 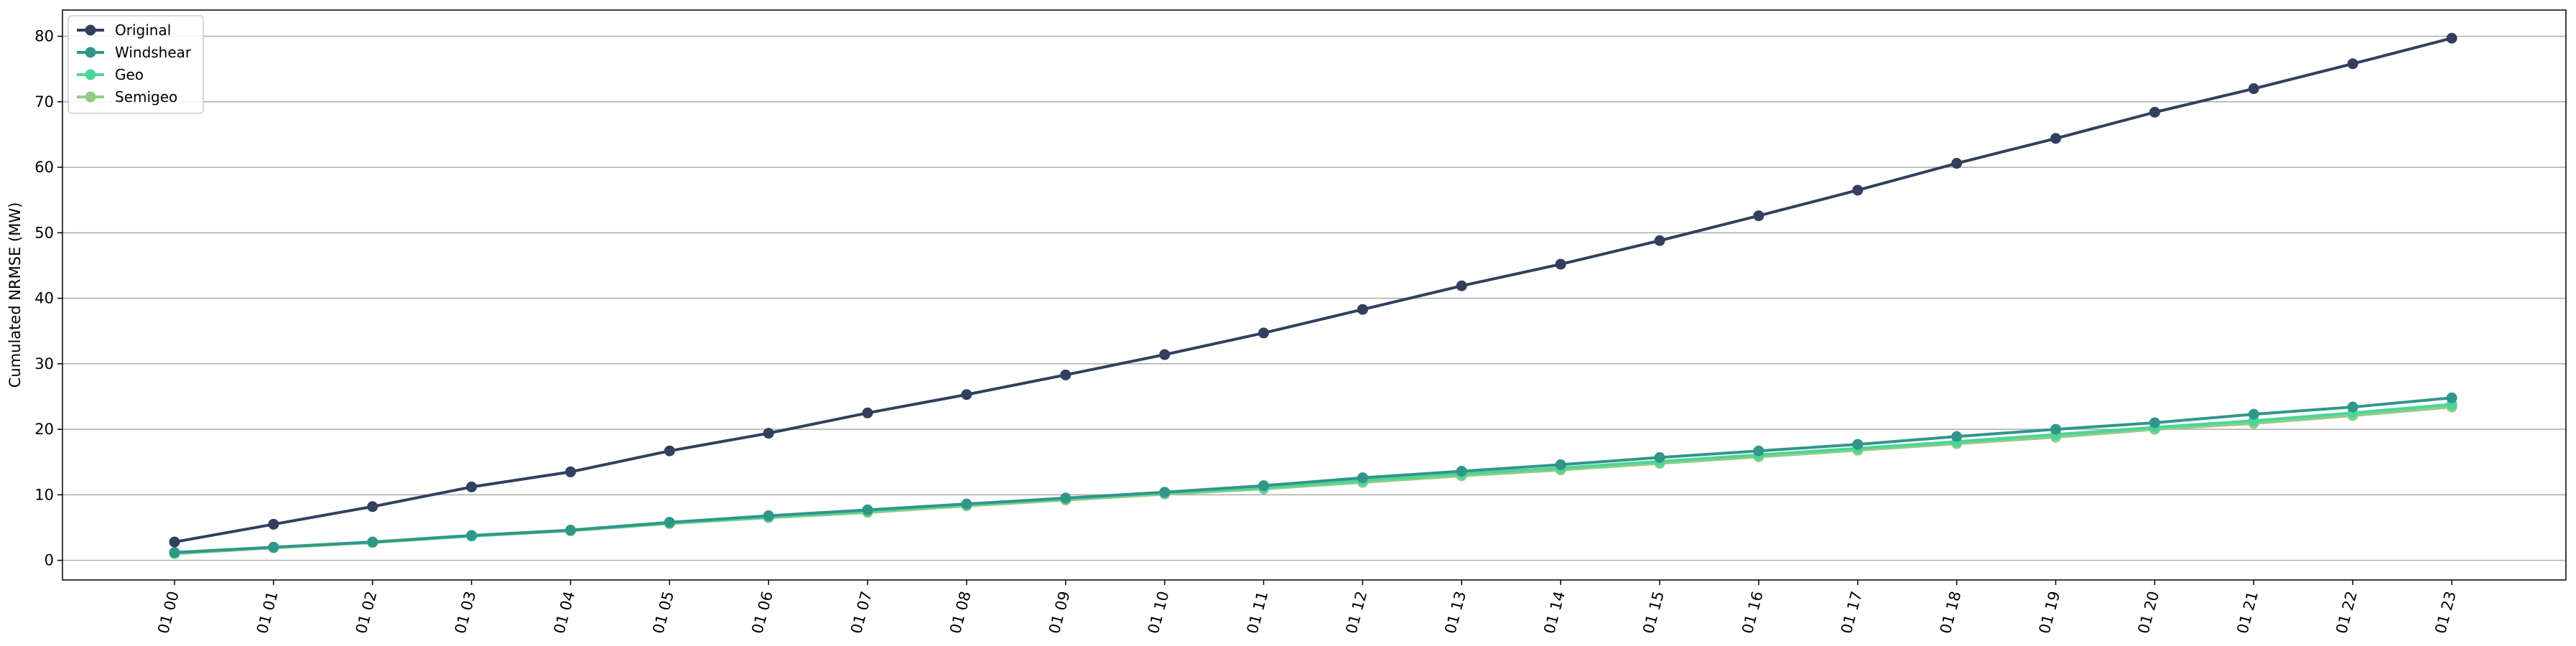 What do you see at coordinates (49, 560) in the screenshot?
I see `y-tick-label: 0` at bounding box center [49, 560].